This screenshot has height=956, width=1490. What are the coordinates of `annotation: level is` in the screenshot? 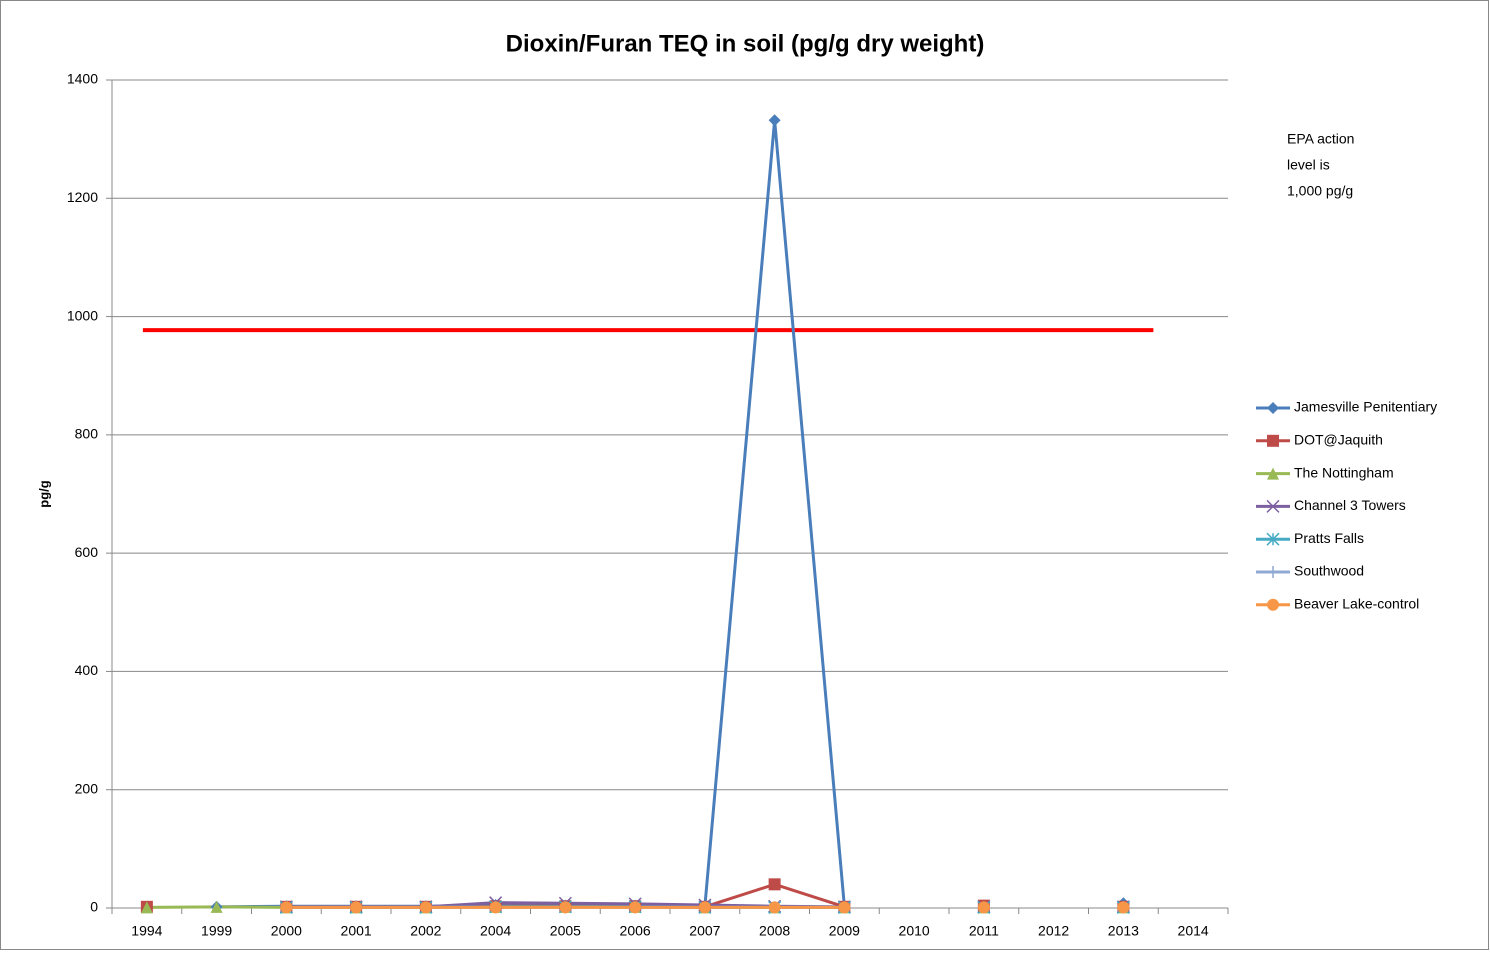 It's located at (1308, 165).